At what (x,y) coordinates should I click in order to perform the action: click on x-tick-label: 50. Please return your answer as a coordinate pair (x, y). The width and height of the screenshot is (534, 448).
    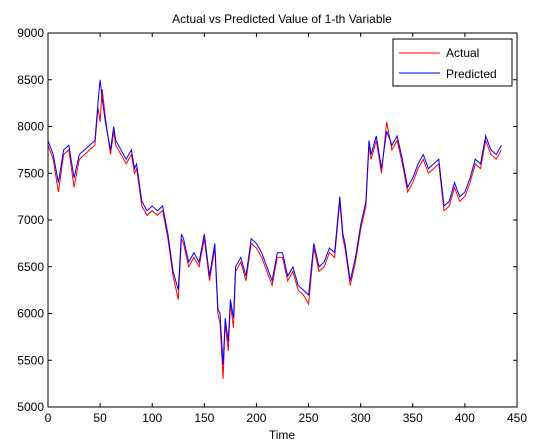
    Looking at the image, I should click on (100, 418).